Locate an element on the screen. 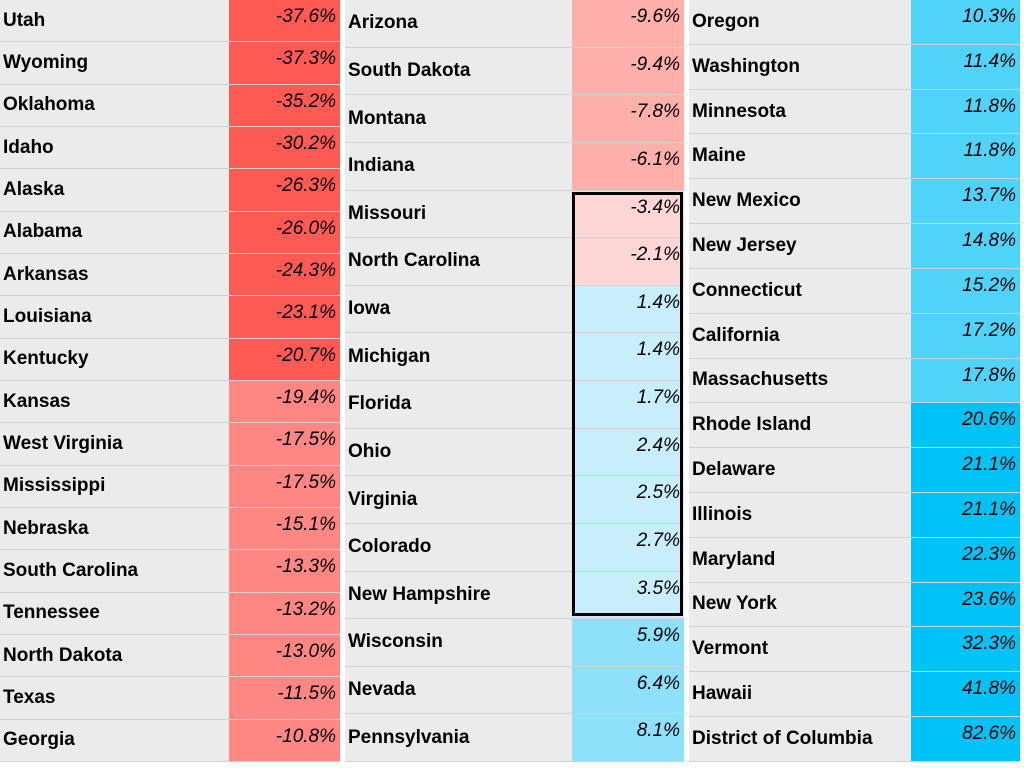 The width and height of the screenshot is (1024, 768). table-row: Montana -7.8% is located at coordinates (514, 119).